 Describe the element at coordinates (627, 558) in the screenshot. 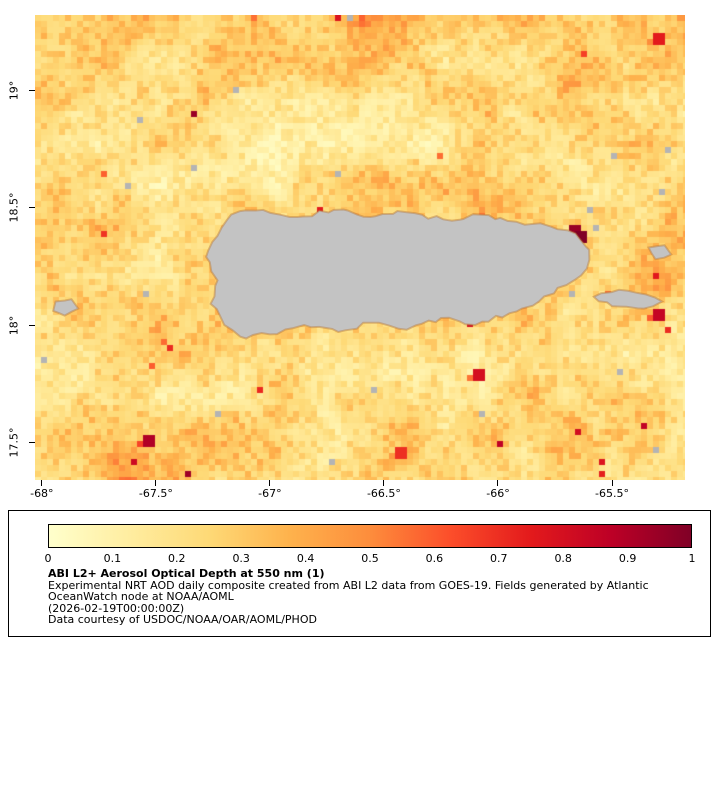

I see `colorbar-tick-label: 0.9` at that location.